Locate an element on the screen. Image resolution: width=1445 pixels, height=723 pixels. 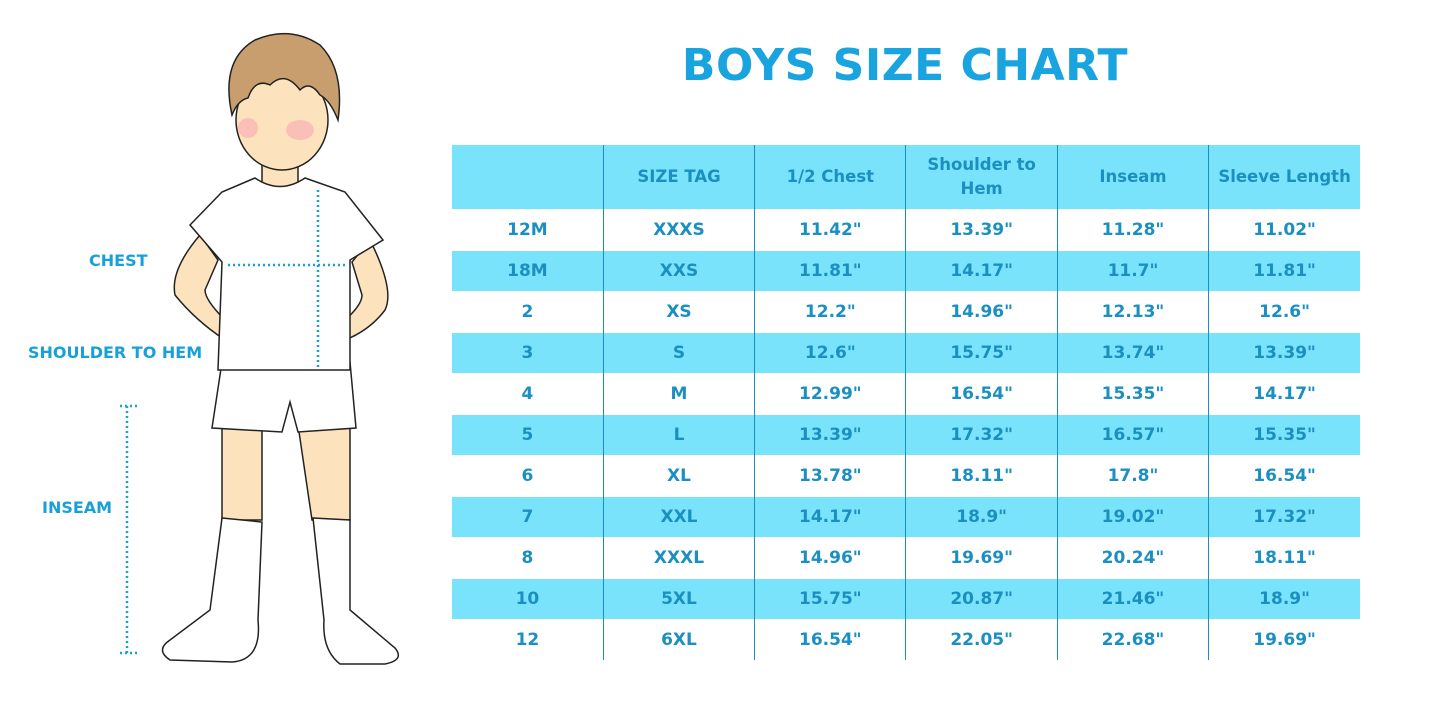
table-cell: 12.2" is located at coordinates (830, 312).